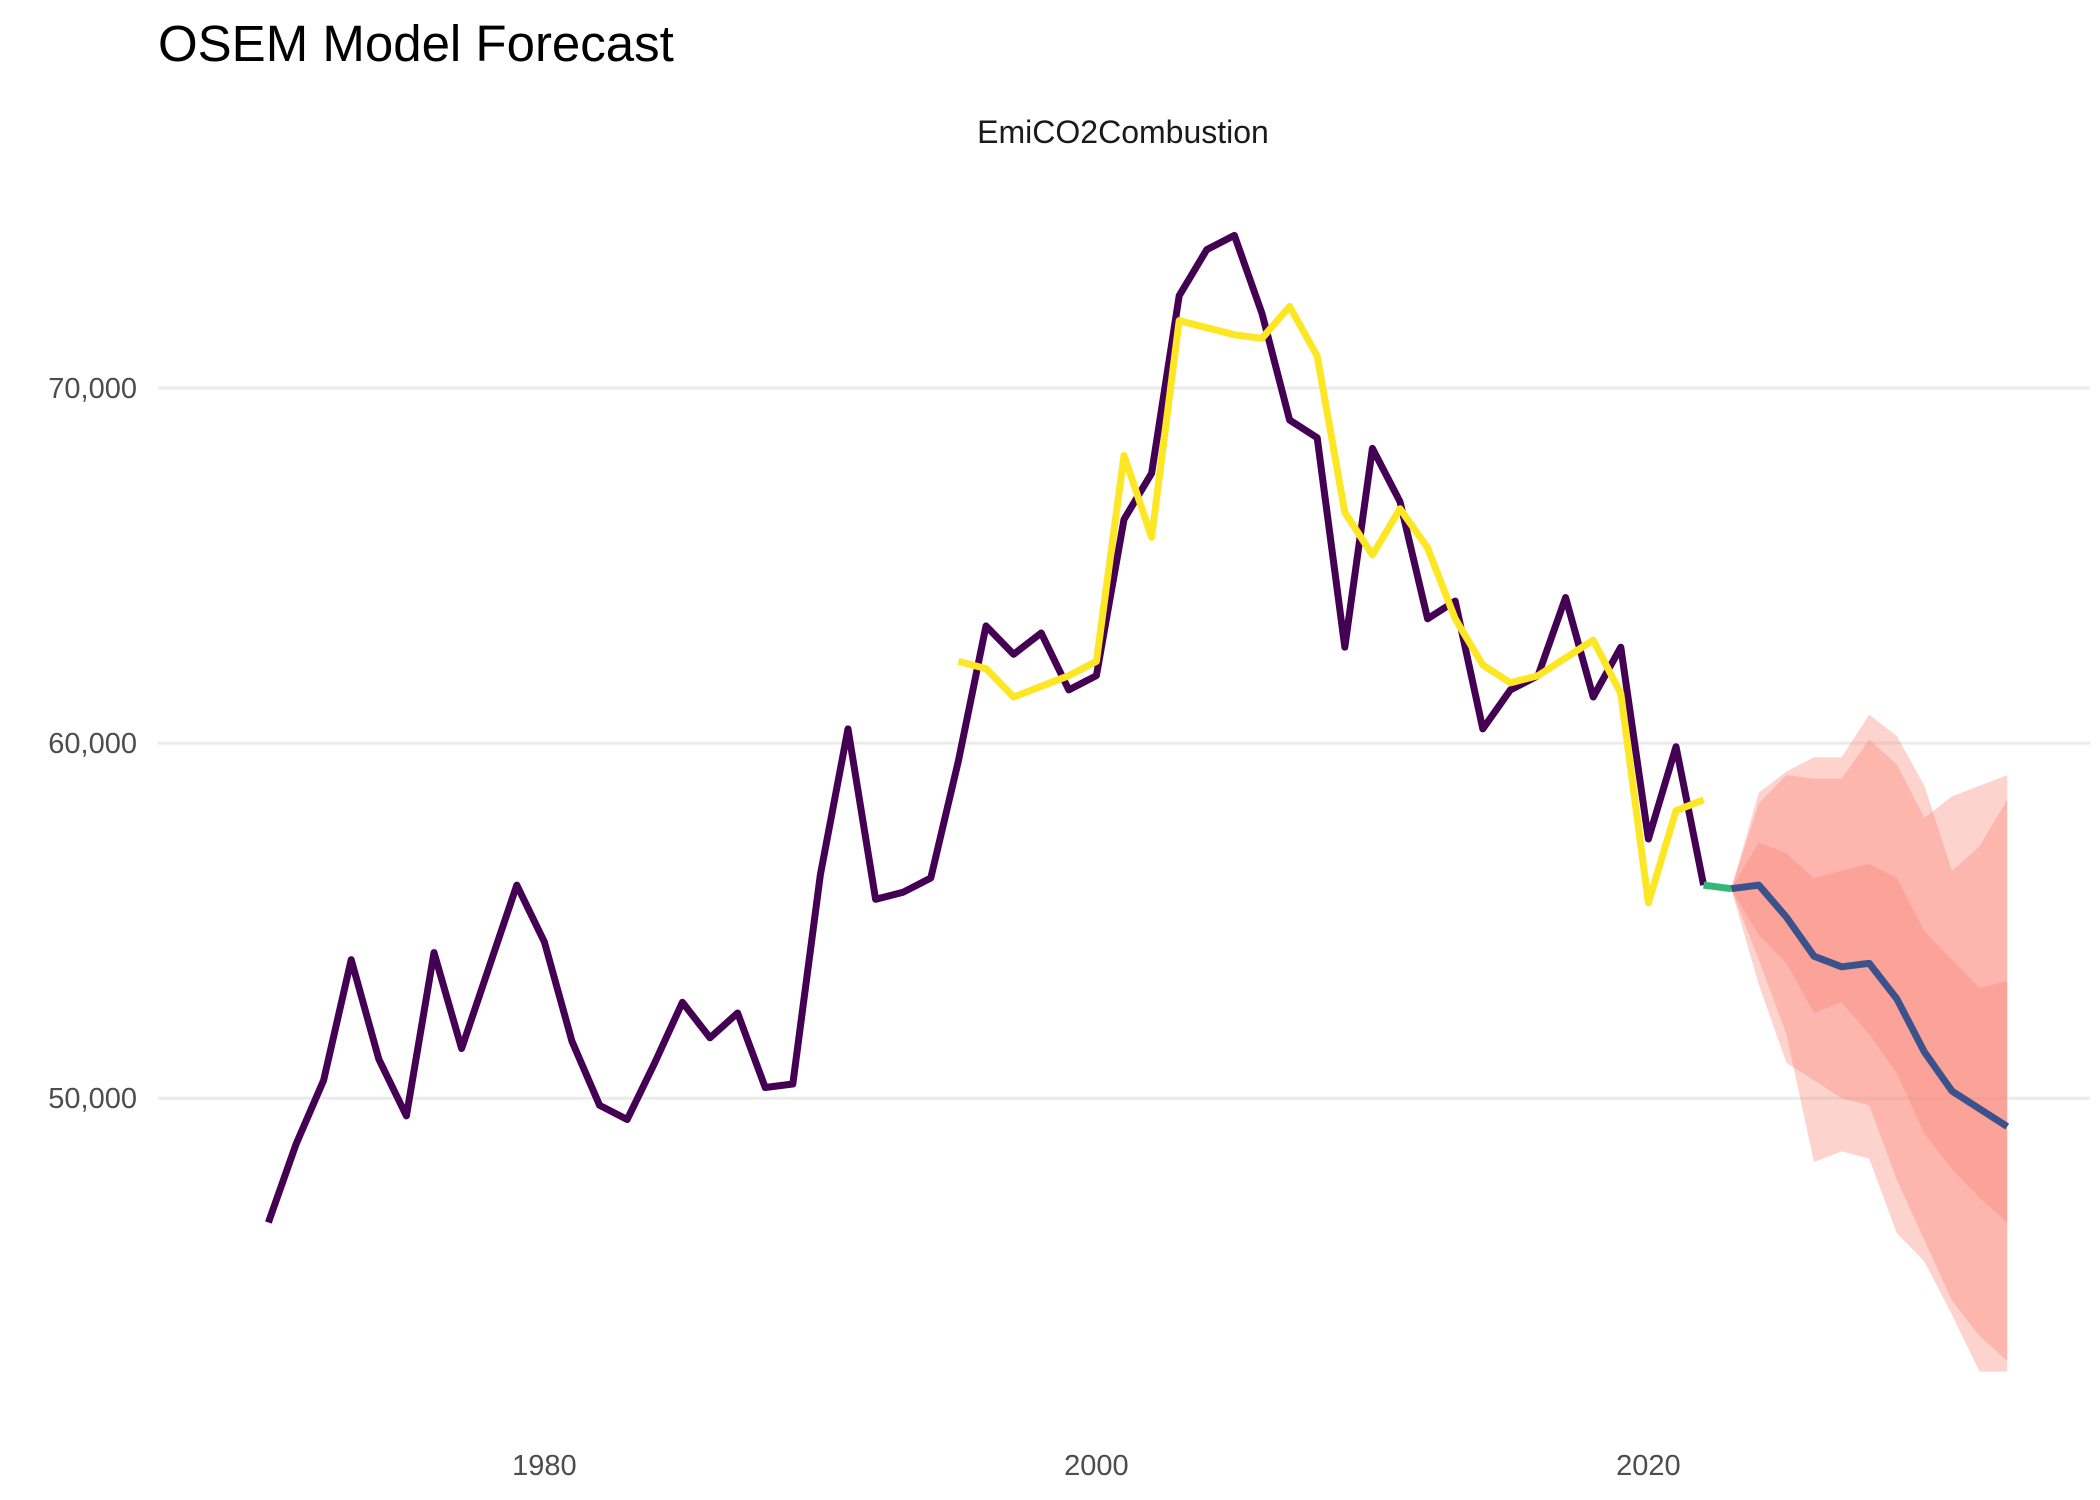 The image size is (2100, 1500). I want to click on x-axis: 1980 2000 2020, so click(1096, 1466).